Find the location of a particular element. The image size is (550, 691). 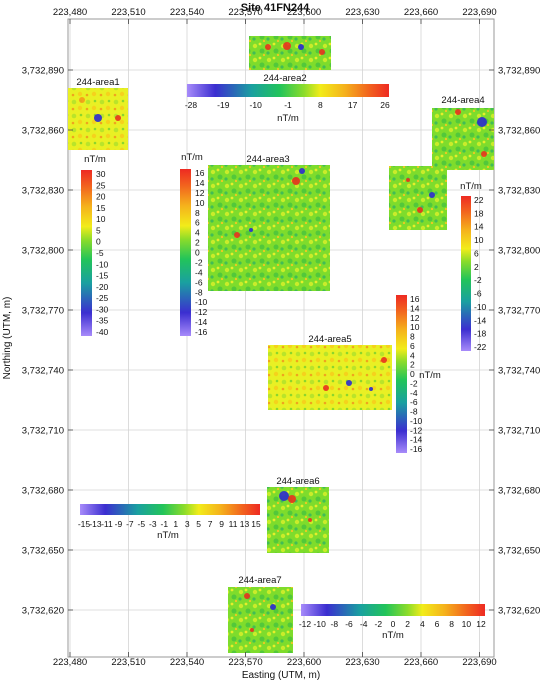

colorbar-tick-label: -25 is located at coordinates (102, 298).